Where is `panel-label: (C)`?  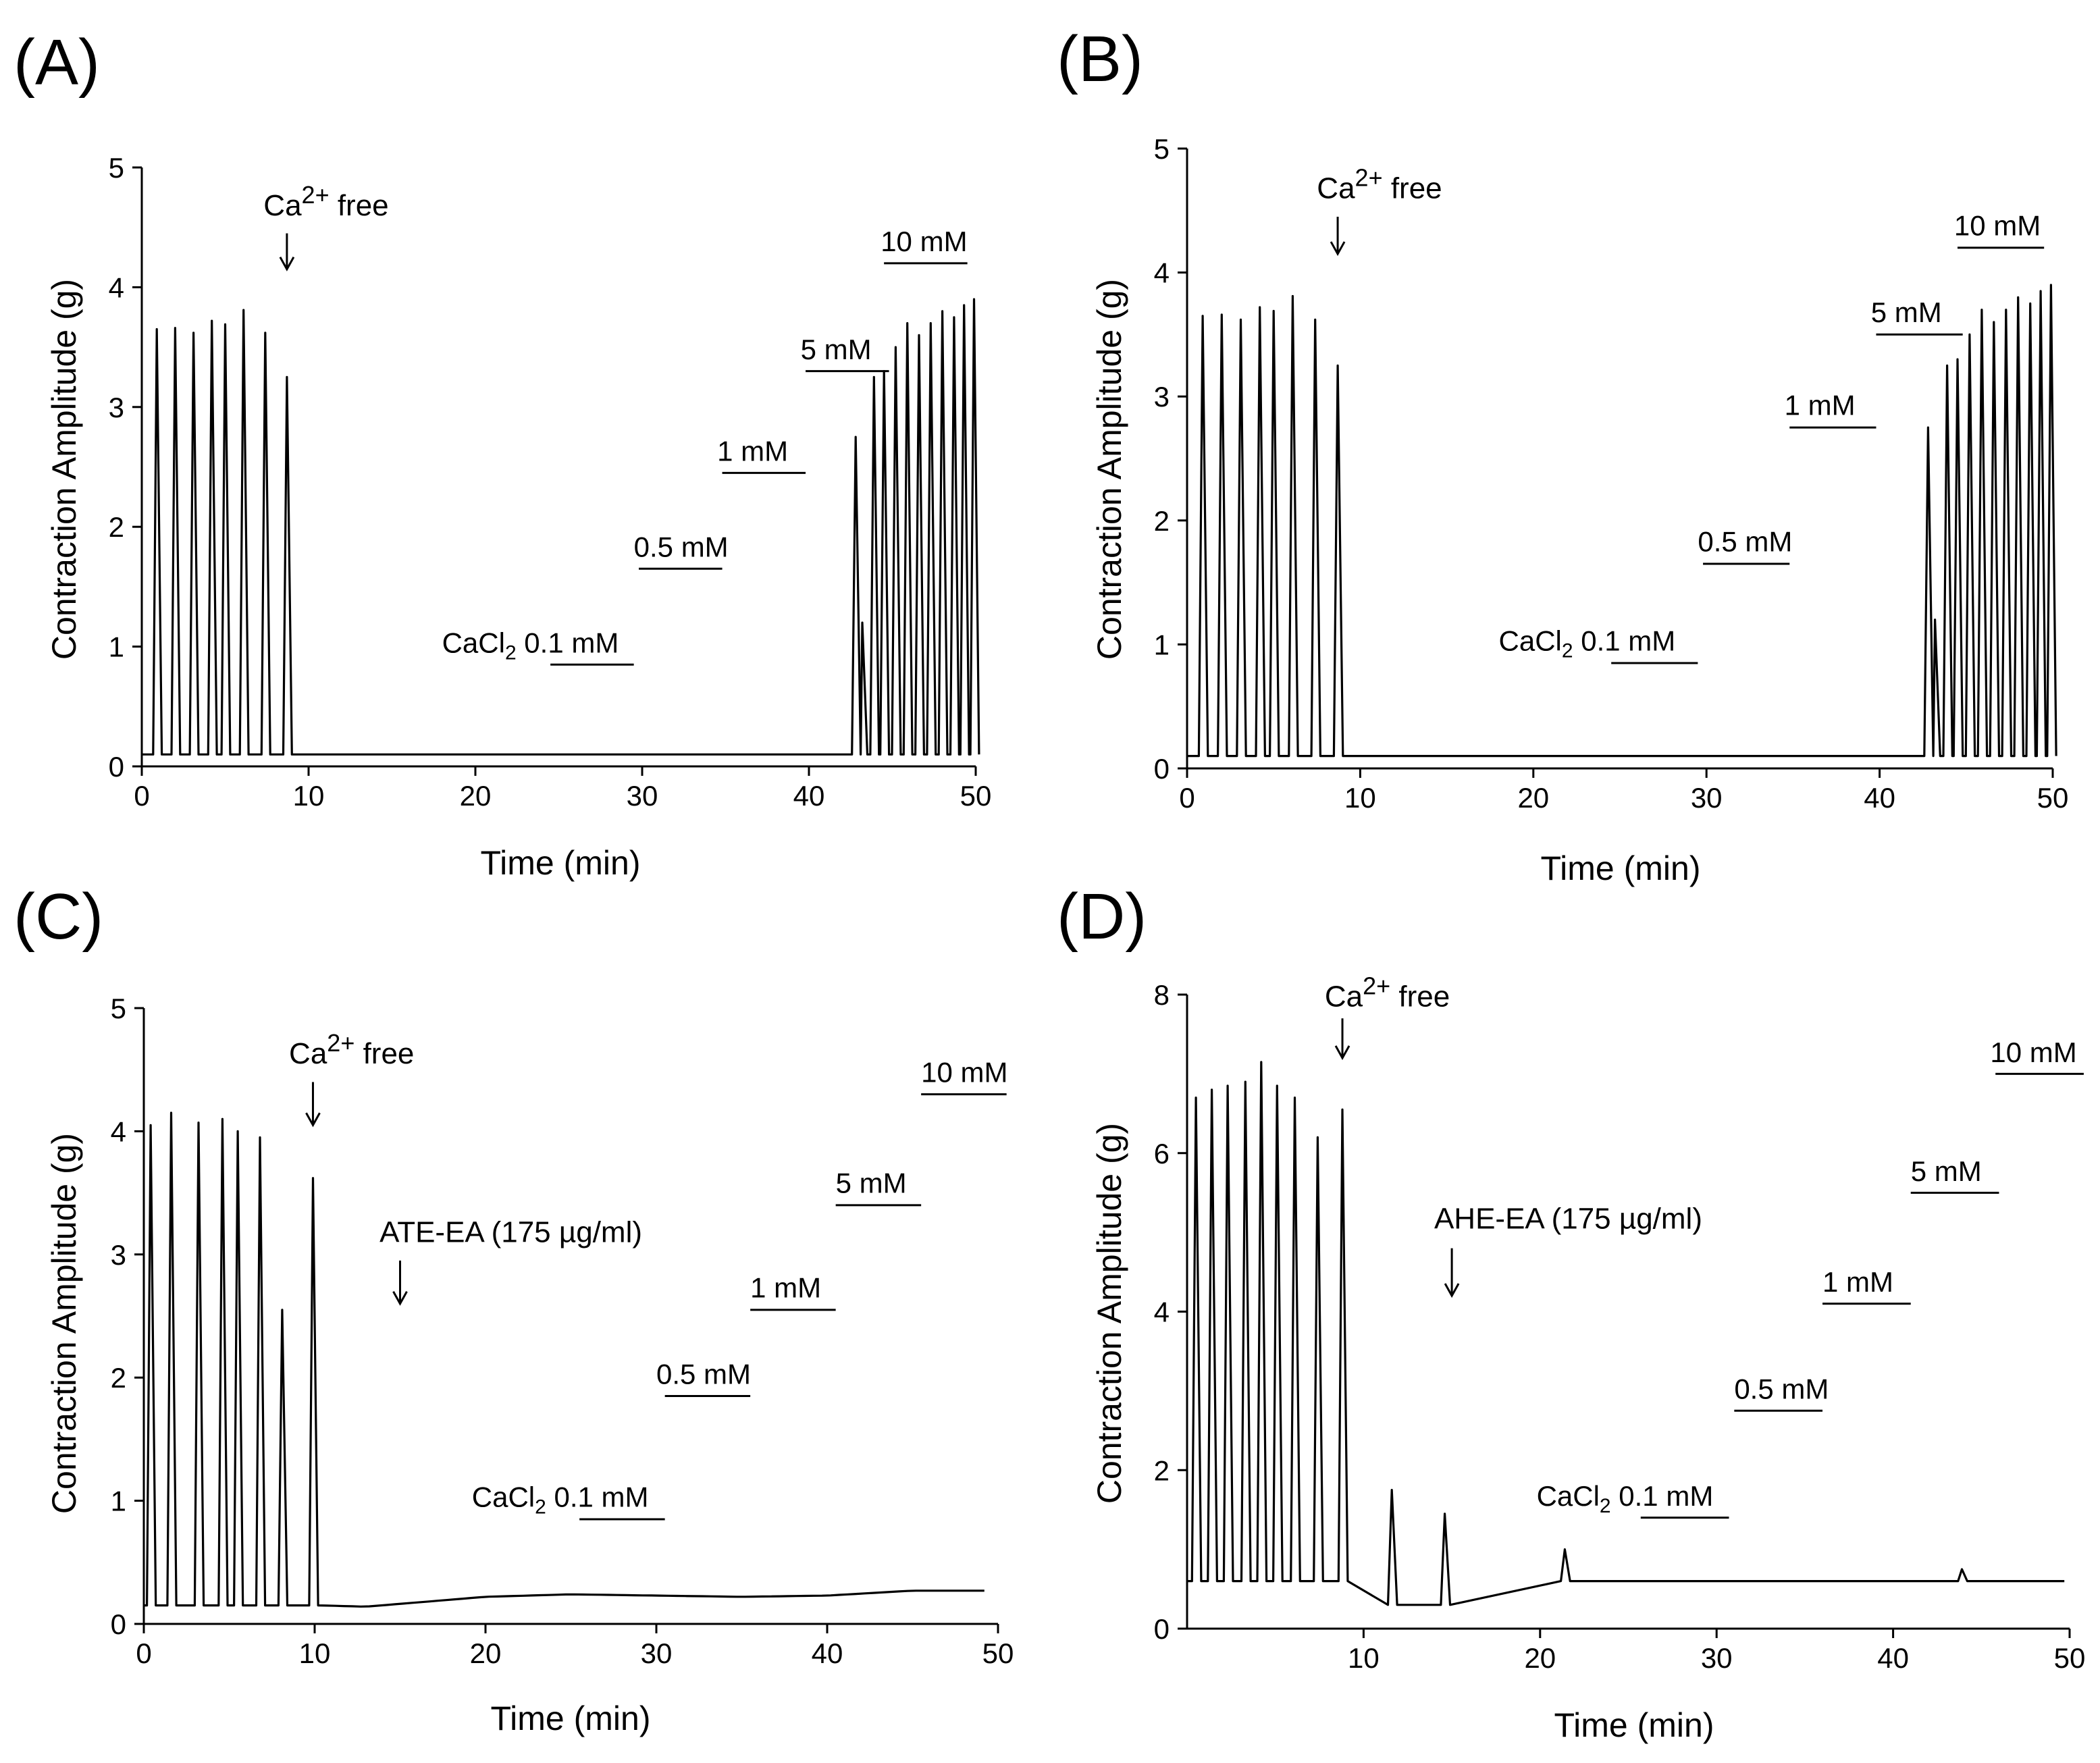
panel-label: (C) is located at coordinates (58, 916).